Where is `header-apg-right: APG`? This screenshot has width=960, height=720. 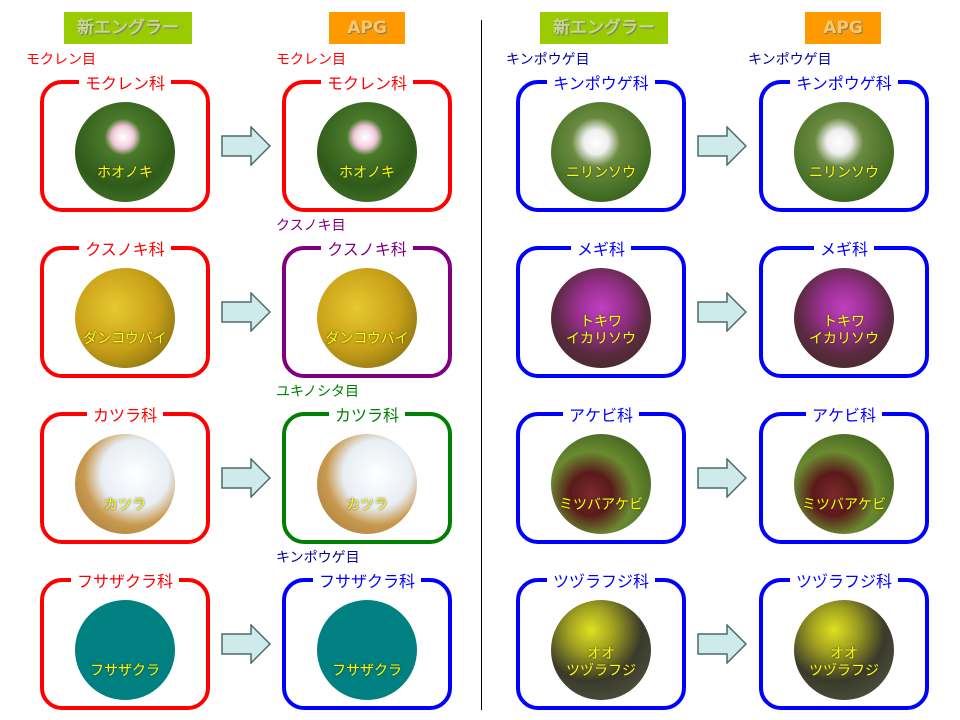
header-apg-right: APG is located at coordinates (843, 28).